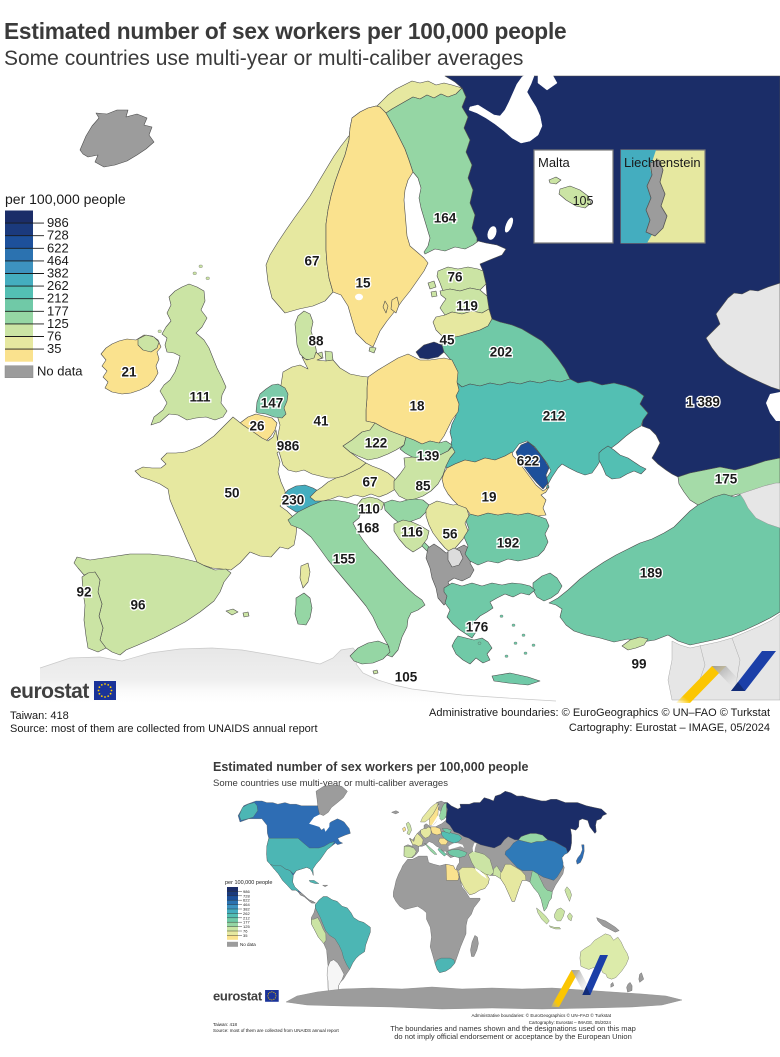 The image size is (780, 1057). Describe the element at coordinates (703, 402) in the screenshot. I see `svg-text: 1 389` at that location.